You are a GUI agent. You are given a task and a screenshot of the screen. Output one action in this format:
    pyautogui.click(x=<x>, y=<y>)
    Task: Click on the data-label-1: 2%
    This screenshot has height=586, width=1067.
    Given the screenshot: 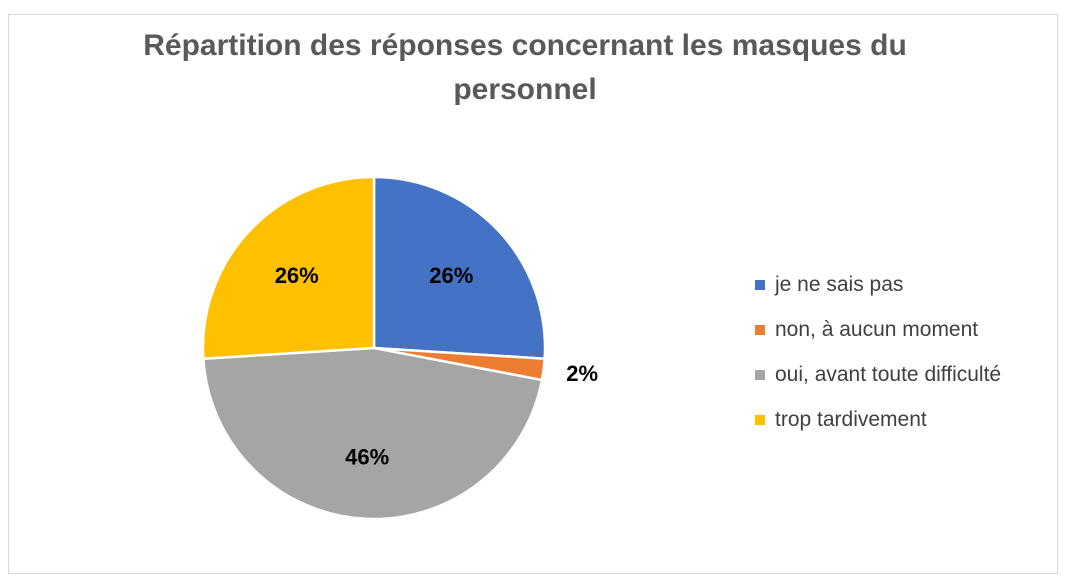 What is the action you would take?
    pyautogui.click(x=582, y=373)
    